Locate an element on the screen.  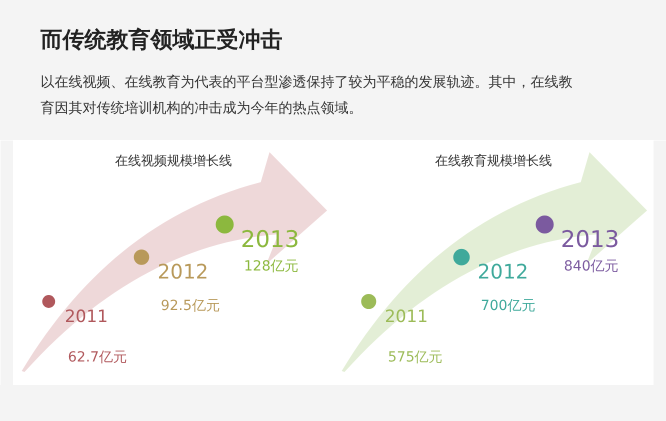
data-label: 700亿元 is located at coordinates (508, 306).